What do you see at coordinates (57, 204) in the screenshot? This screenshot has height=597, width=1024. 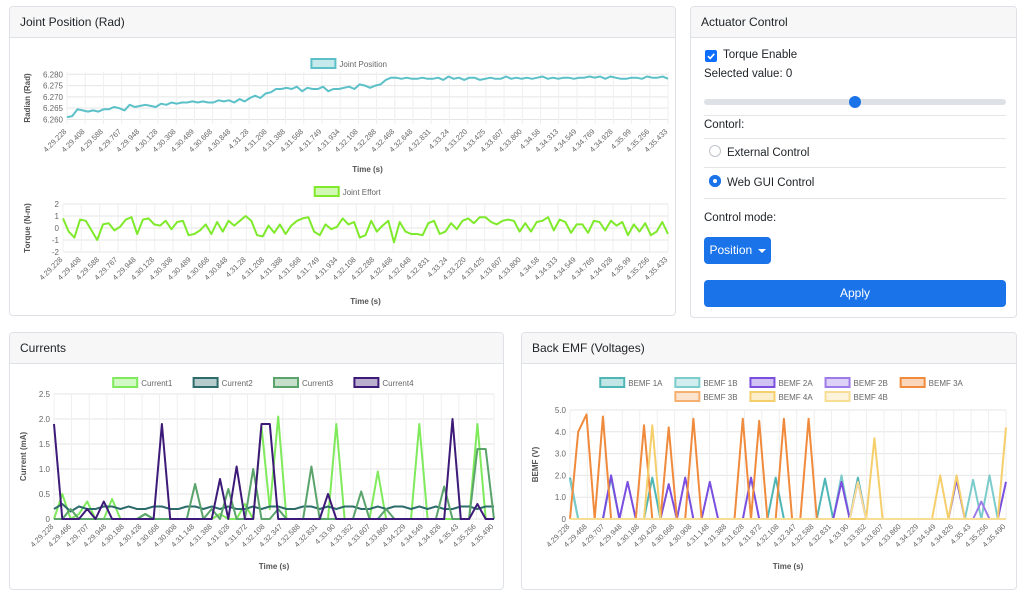 I see `y-tick-label: 2` at bounding box center [57, 204].